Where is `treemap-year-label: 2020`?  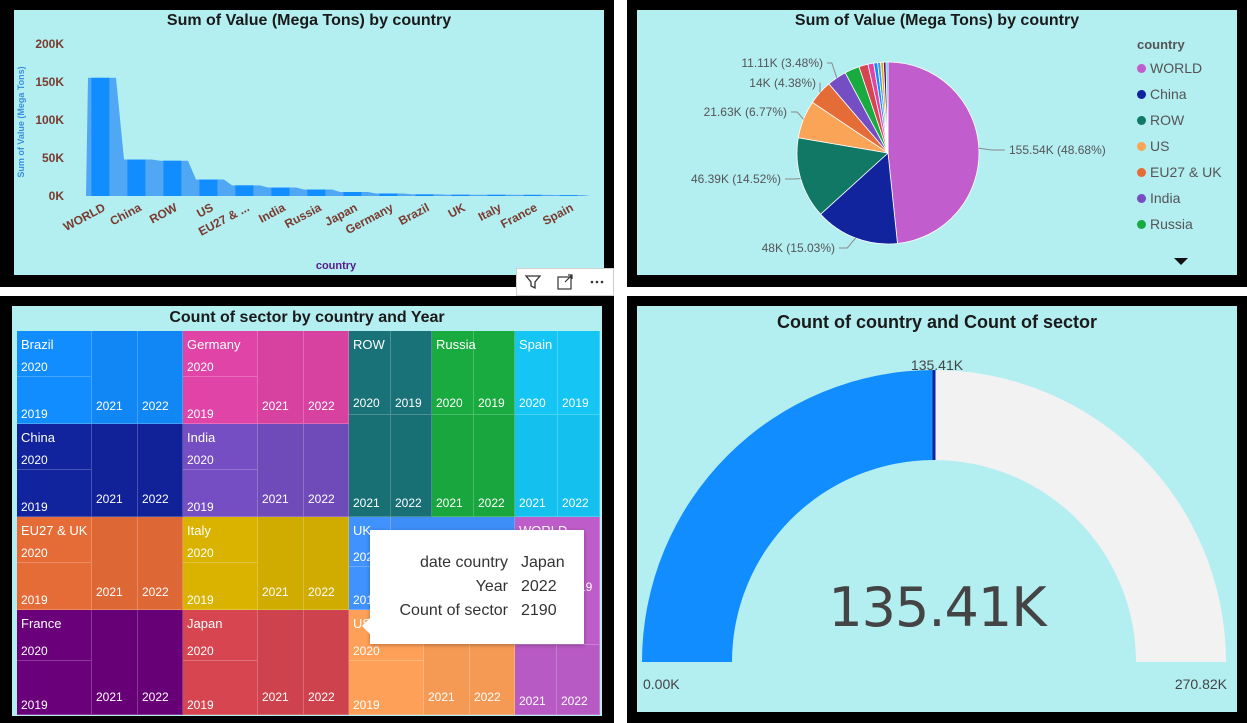 treemap-year-label: 2020 is located at coordinates (532, 403).